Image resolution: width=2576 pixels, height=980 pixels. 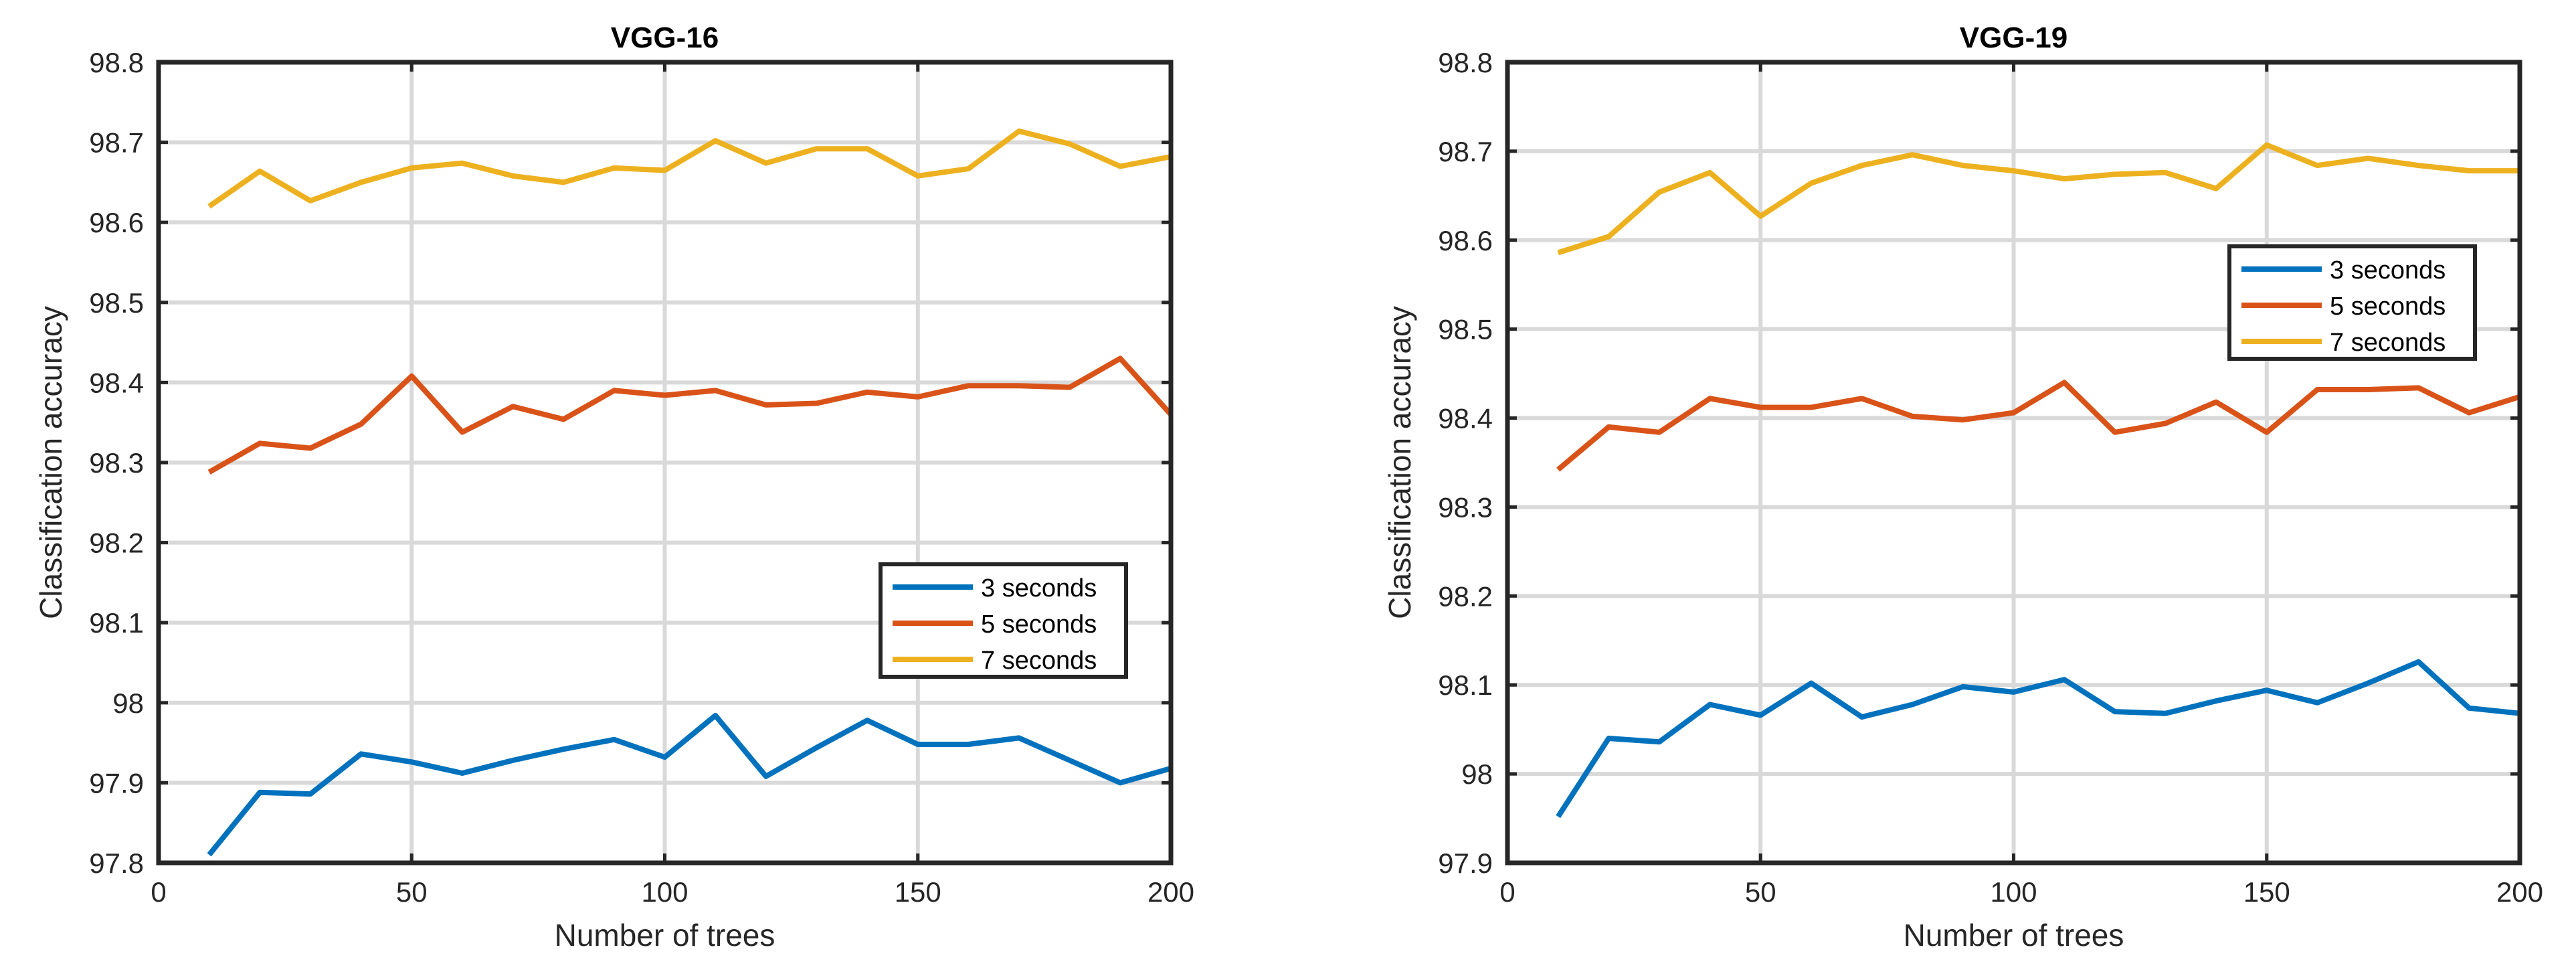 I want to click on y-tick-label: 97.8, so click(x=116, y=863).